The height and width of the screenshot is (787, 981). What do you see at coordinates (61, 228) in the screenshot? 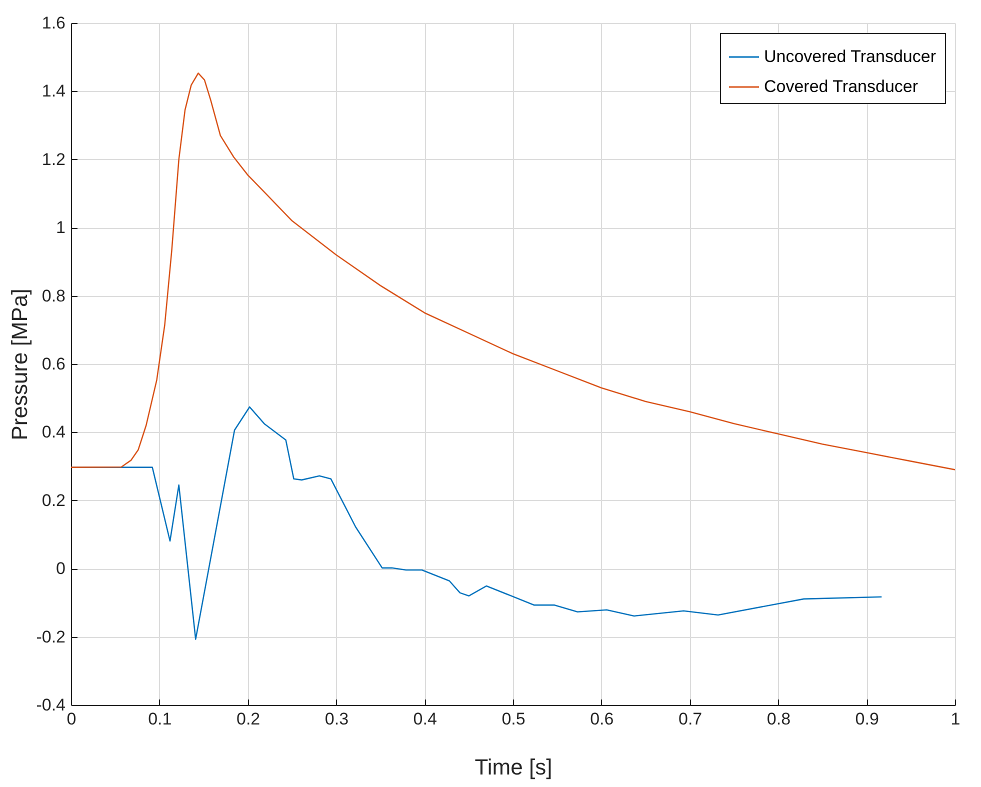
I see `y-tick-label: 1` at bounding box center [61, 228].